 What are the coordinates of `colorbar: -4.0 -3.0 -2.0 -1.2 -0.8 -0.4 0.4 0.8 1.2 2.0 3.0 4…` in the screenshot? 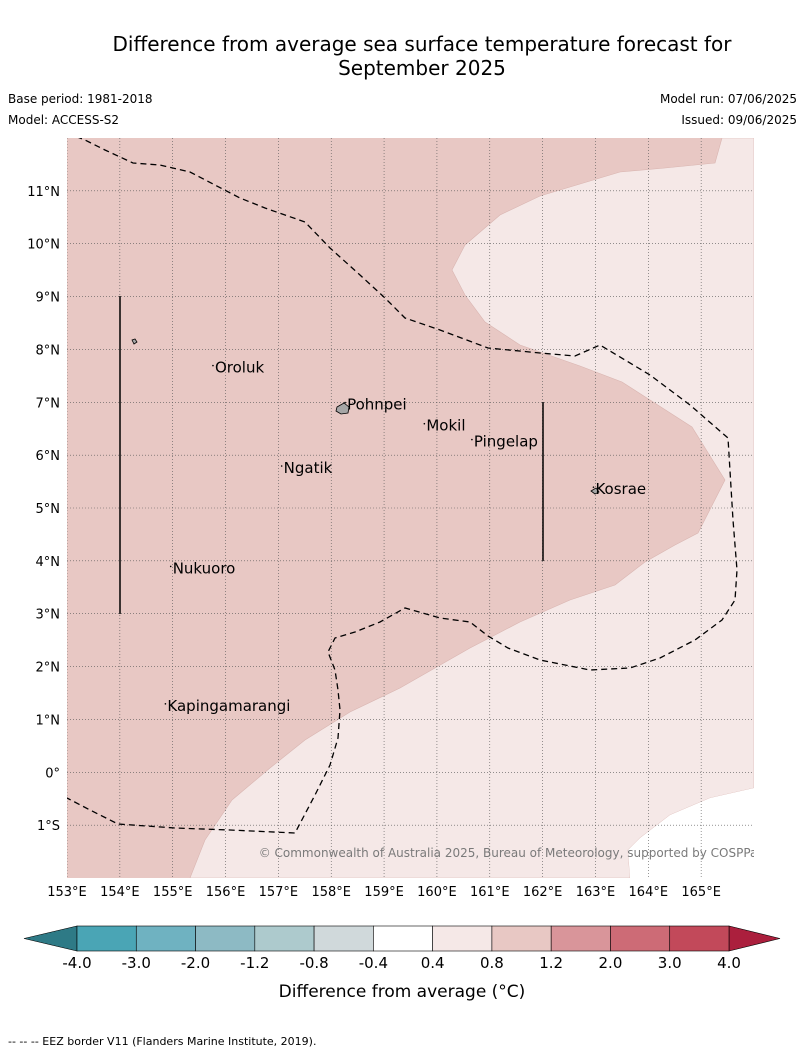 It's located at (402, 948).